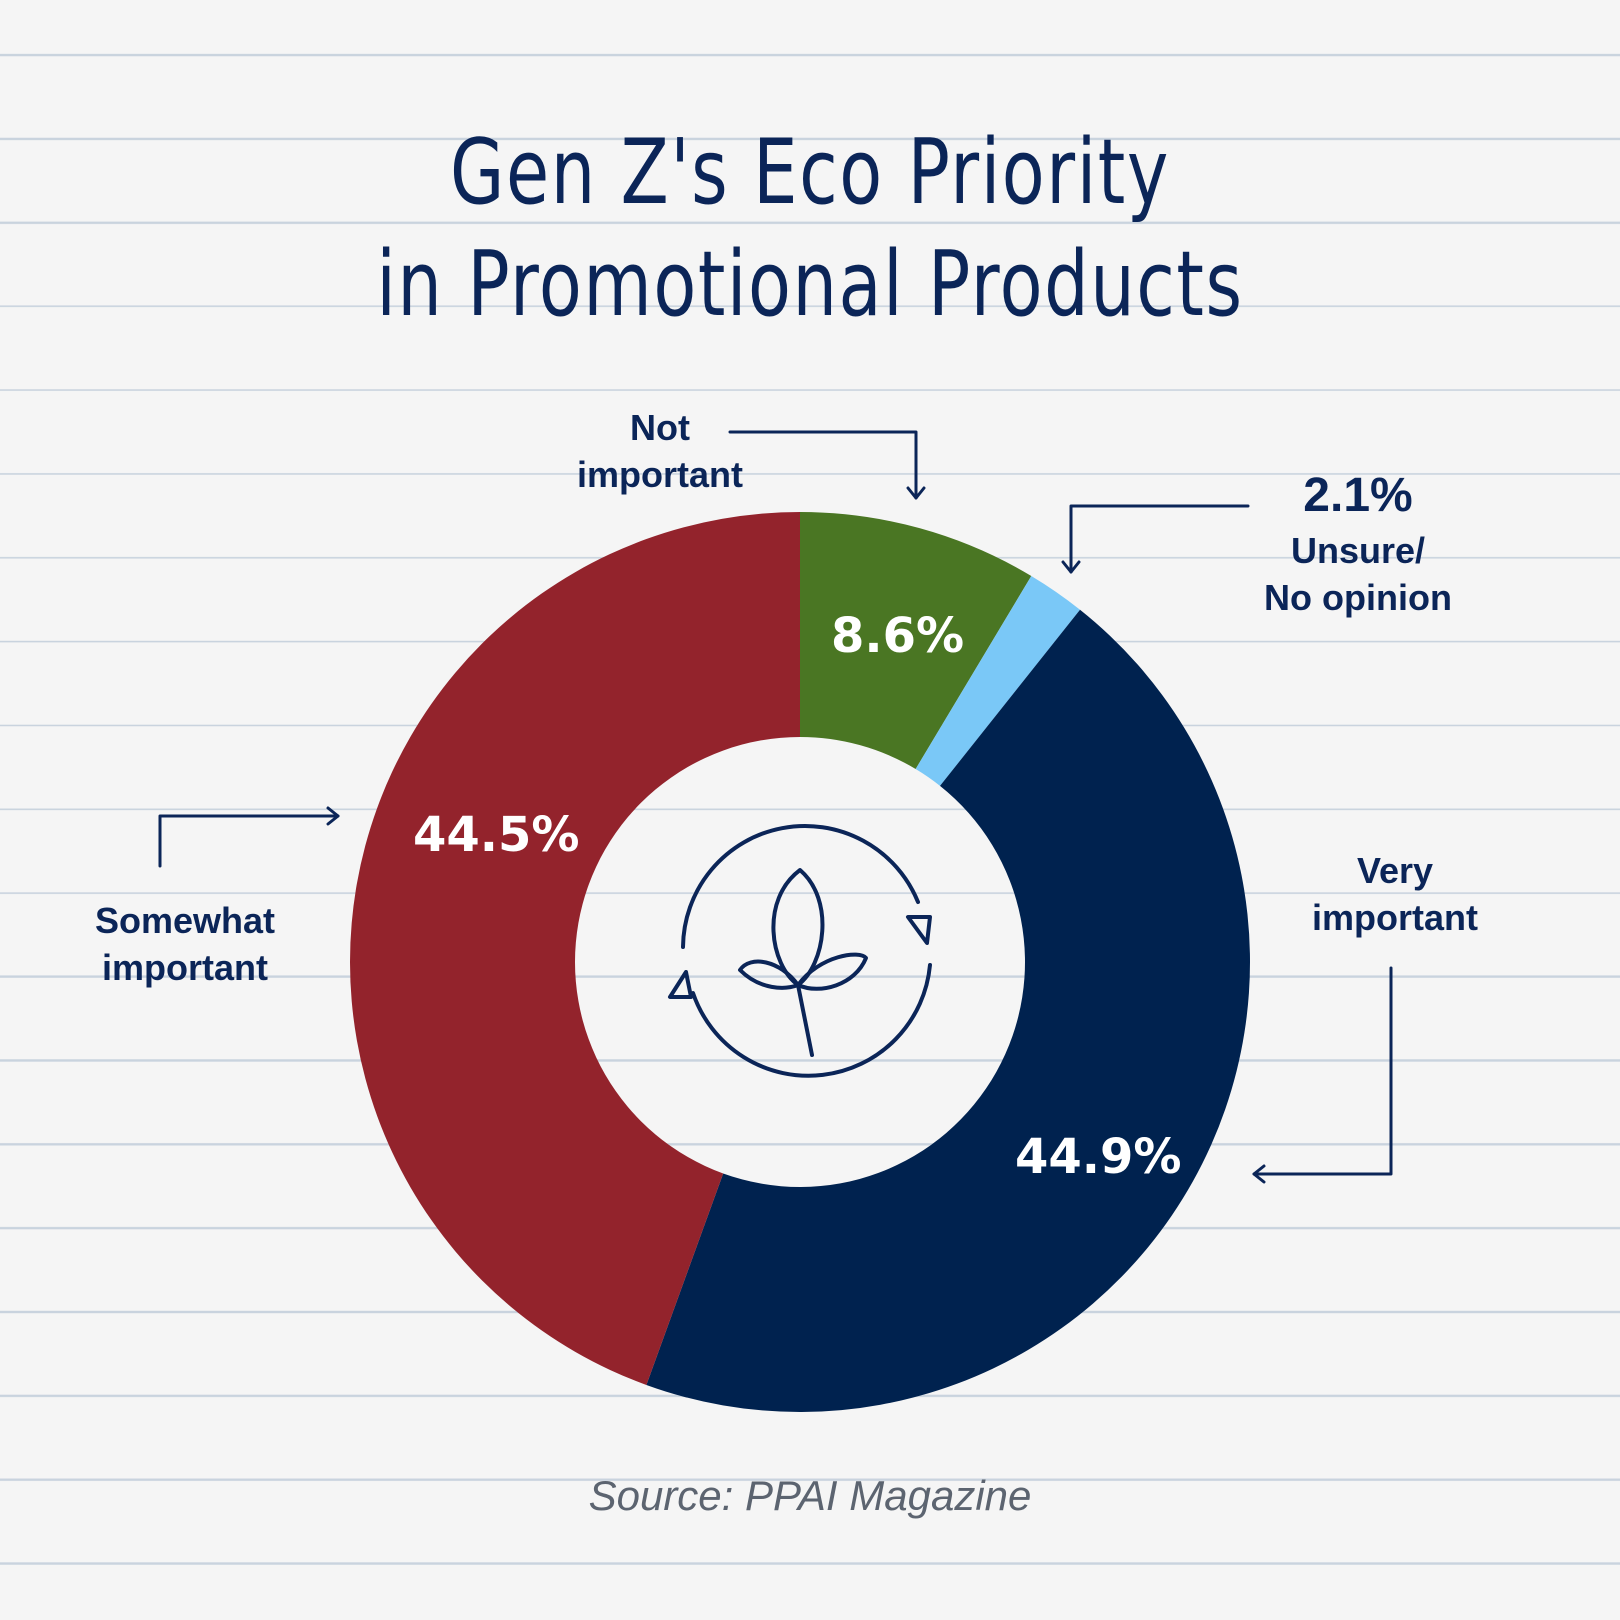  I want to click on data-label-very-important: 44.9%, so click(1098, 1157).